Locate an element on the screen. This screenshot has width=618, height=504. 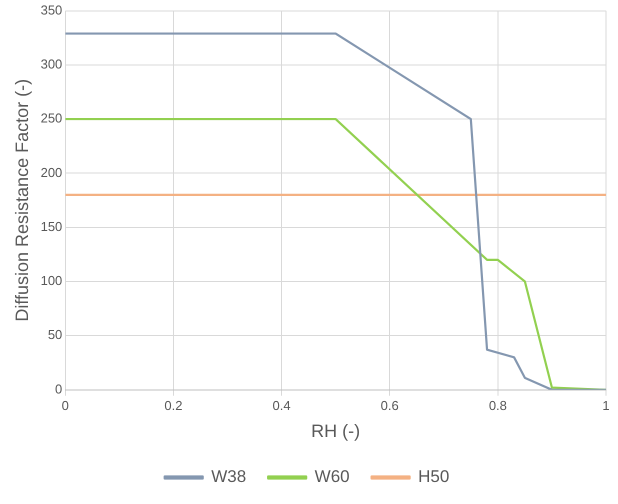
legend-label: W60 is located at coordinates (332, 476).